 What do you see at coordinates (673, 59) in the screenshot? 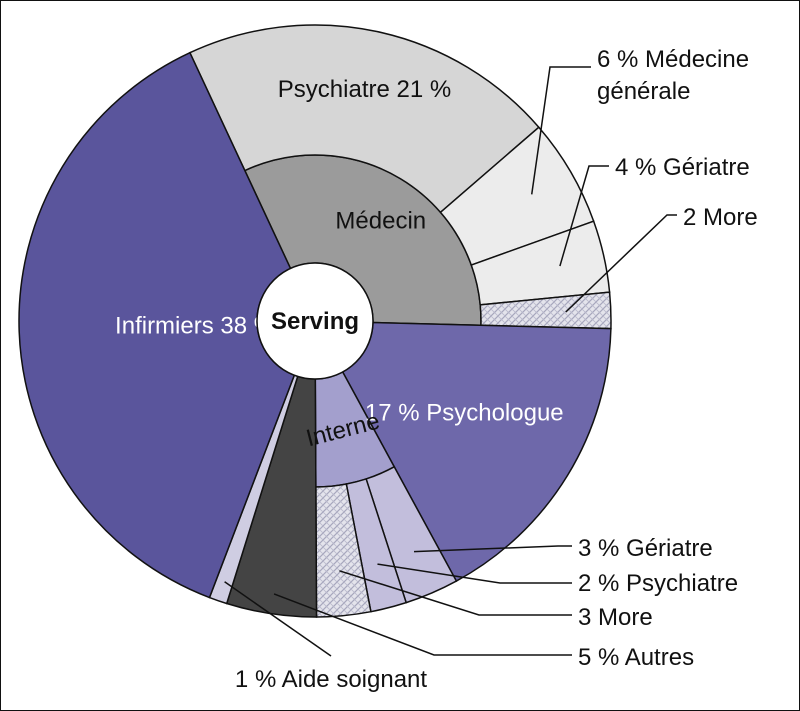
I see `label-medecin-medecine-generale-line-1: 6 % Médecine` at bounding box center [673, 59].